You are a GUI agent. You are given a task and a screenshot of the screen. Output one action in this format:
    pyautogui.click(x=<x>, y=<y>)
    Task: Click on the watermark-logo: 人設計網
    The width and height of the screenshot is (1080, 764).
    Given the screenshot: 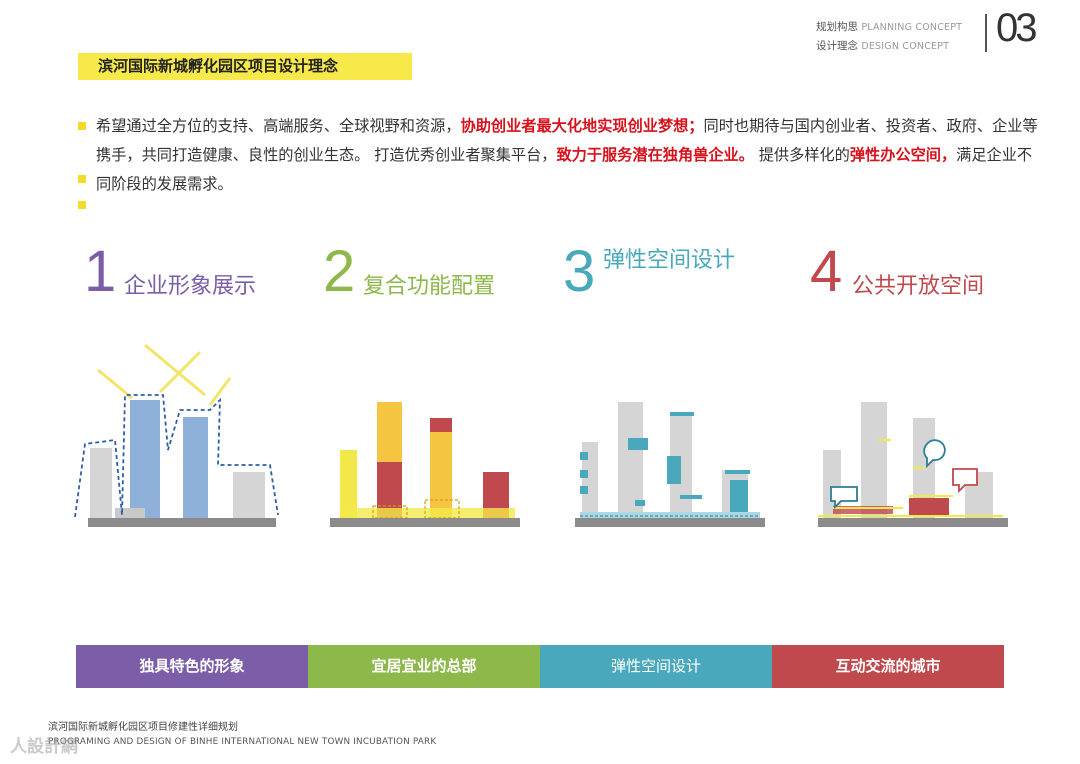 What is the action you would take?
    pyautogui.click(x=44, y=747)
    